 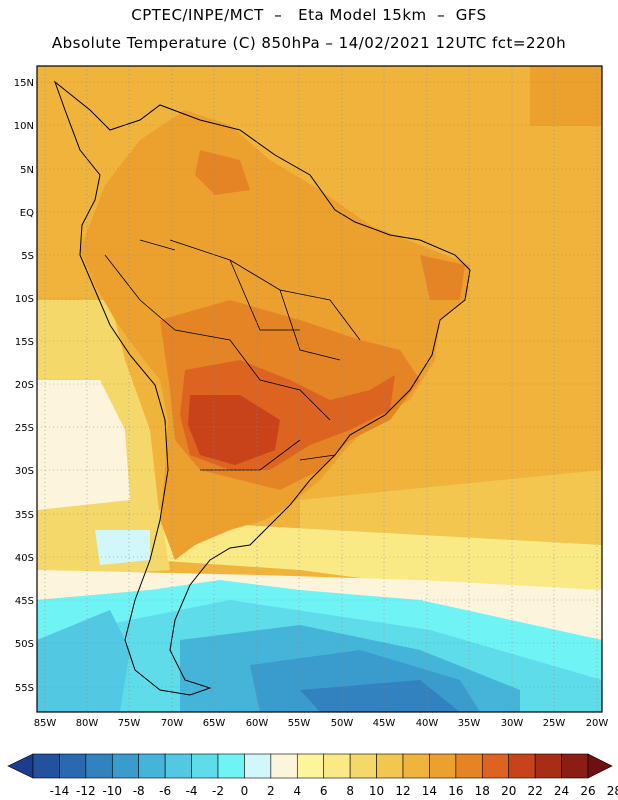 What do you see at coordinates (376, 791) in the screenshot?
I see `colorbar-level-label: 10` at bounding box center [376, 791].